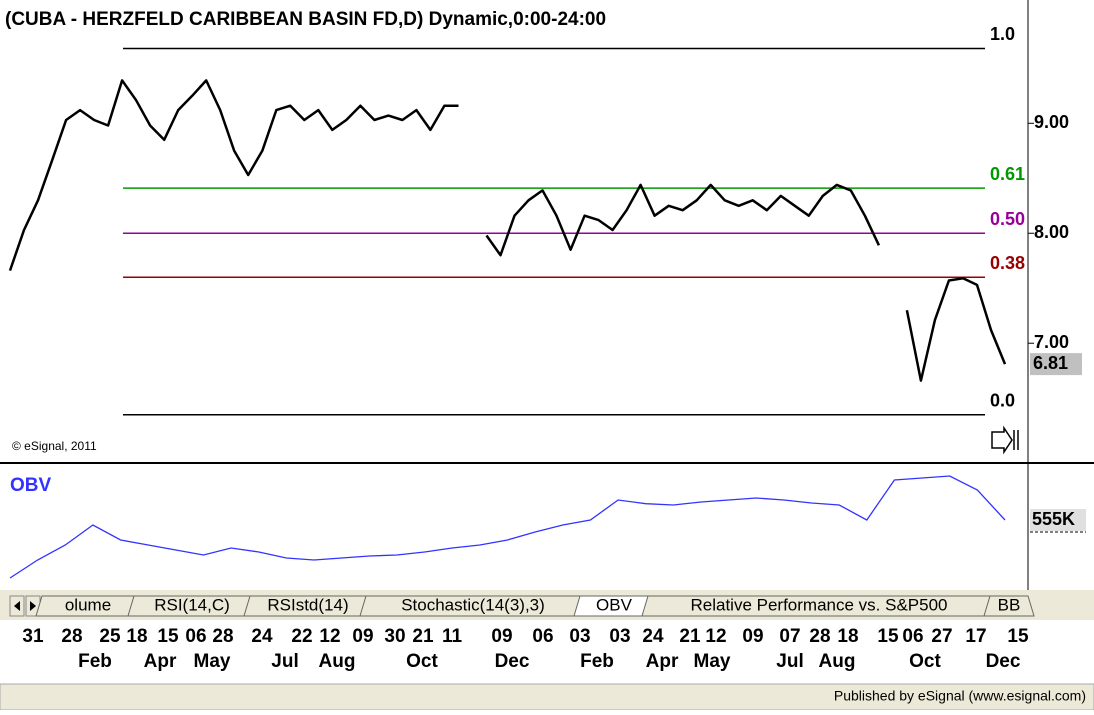 This screenshot has width=1094, height=715. Describe the element at coordinates (1005, 440) in the screenshot. I see `scroll-end-icon` at that location.